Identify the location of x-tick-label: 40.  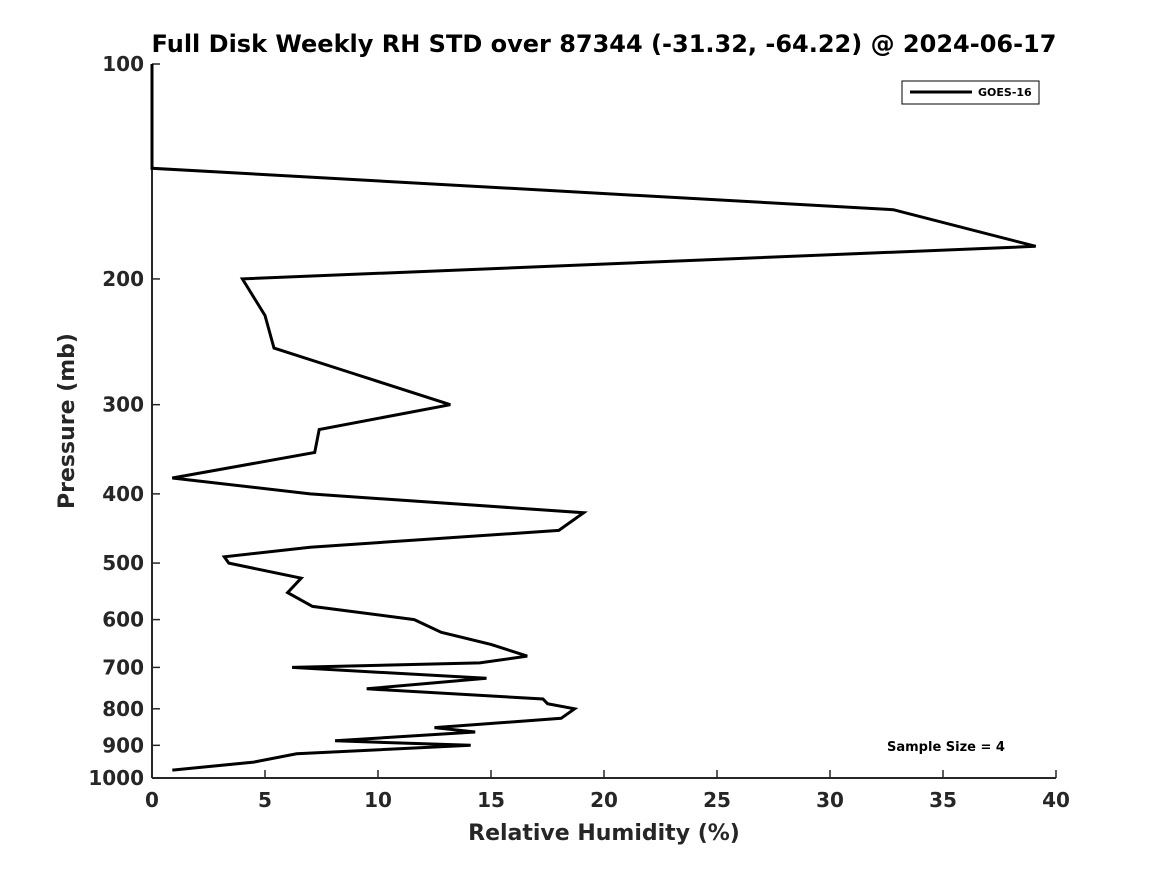
(1056, 800).